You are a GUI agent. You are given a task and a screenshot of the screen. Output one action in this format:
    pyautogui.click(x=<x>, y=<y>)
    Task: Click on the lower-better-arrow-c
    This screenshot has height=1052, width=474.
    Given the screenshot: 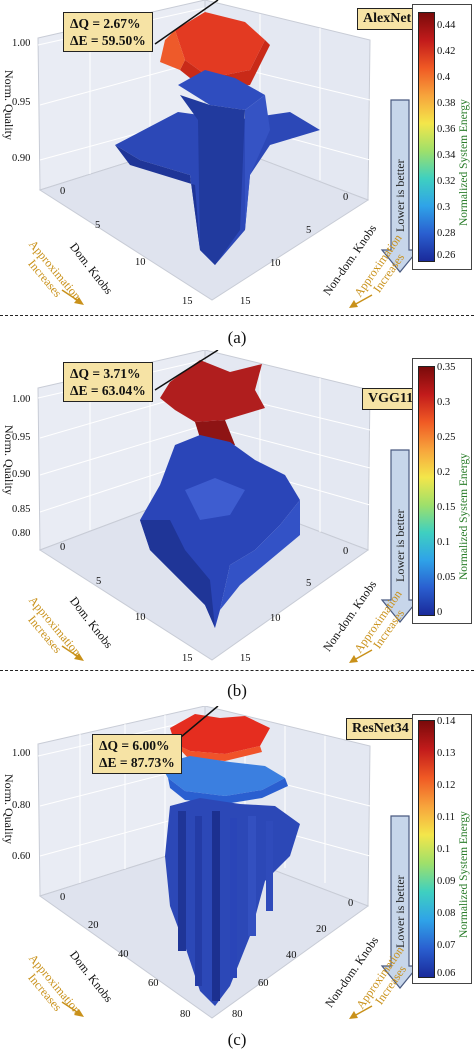 What is the action you would take?
    pyautogui.click(x=400, y=902)
    